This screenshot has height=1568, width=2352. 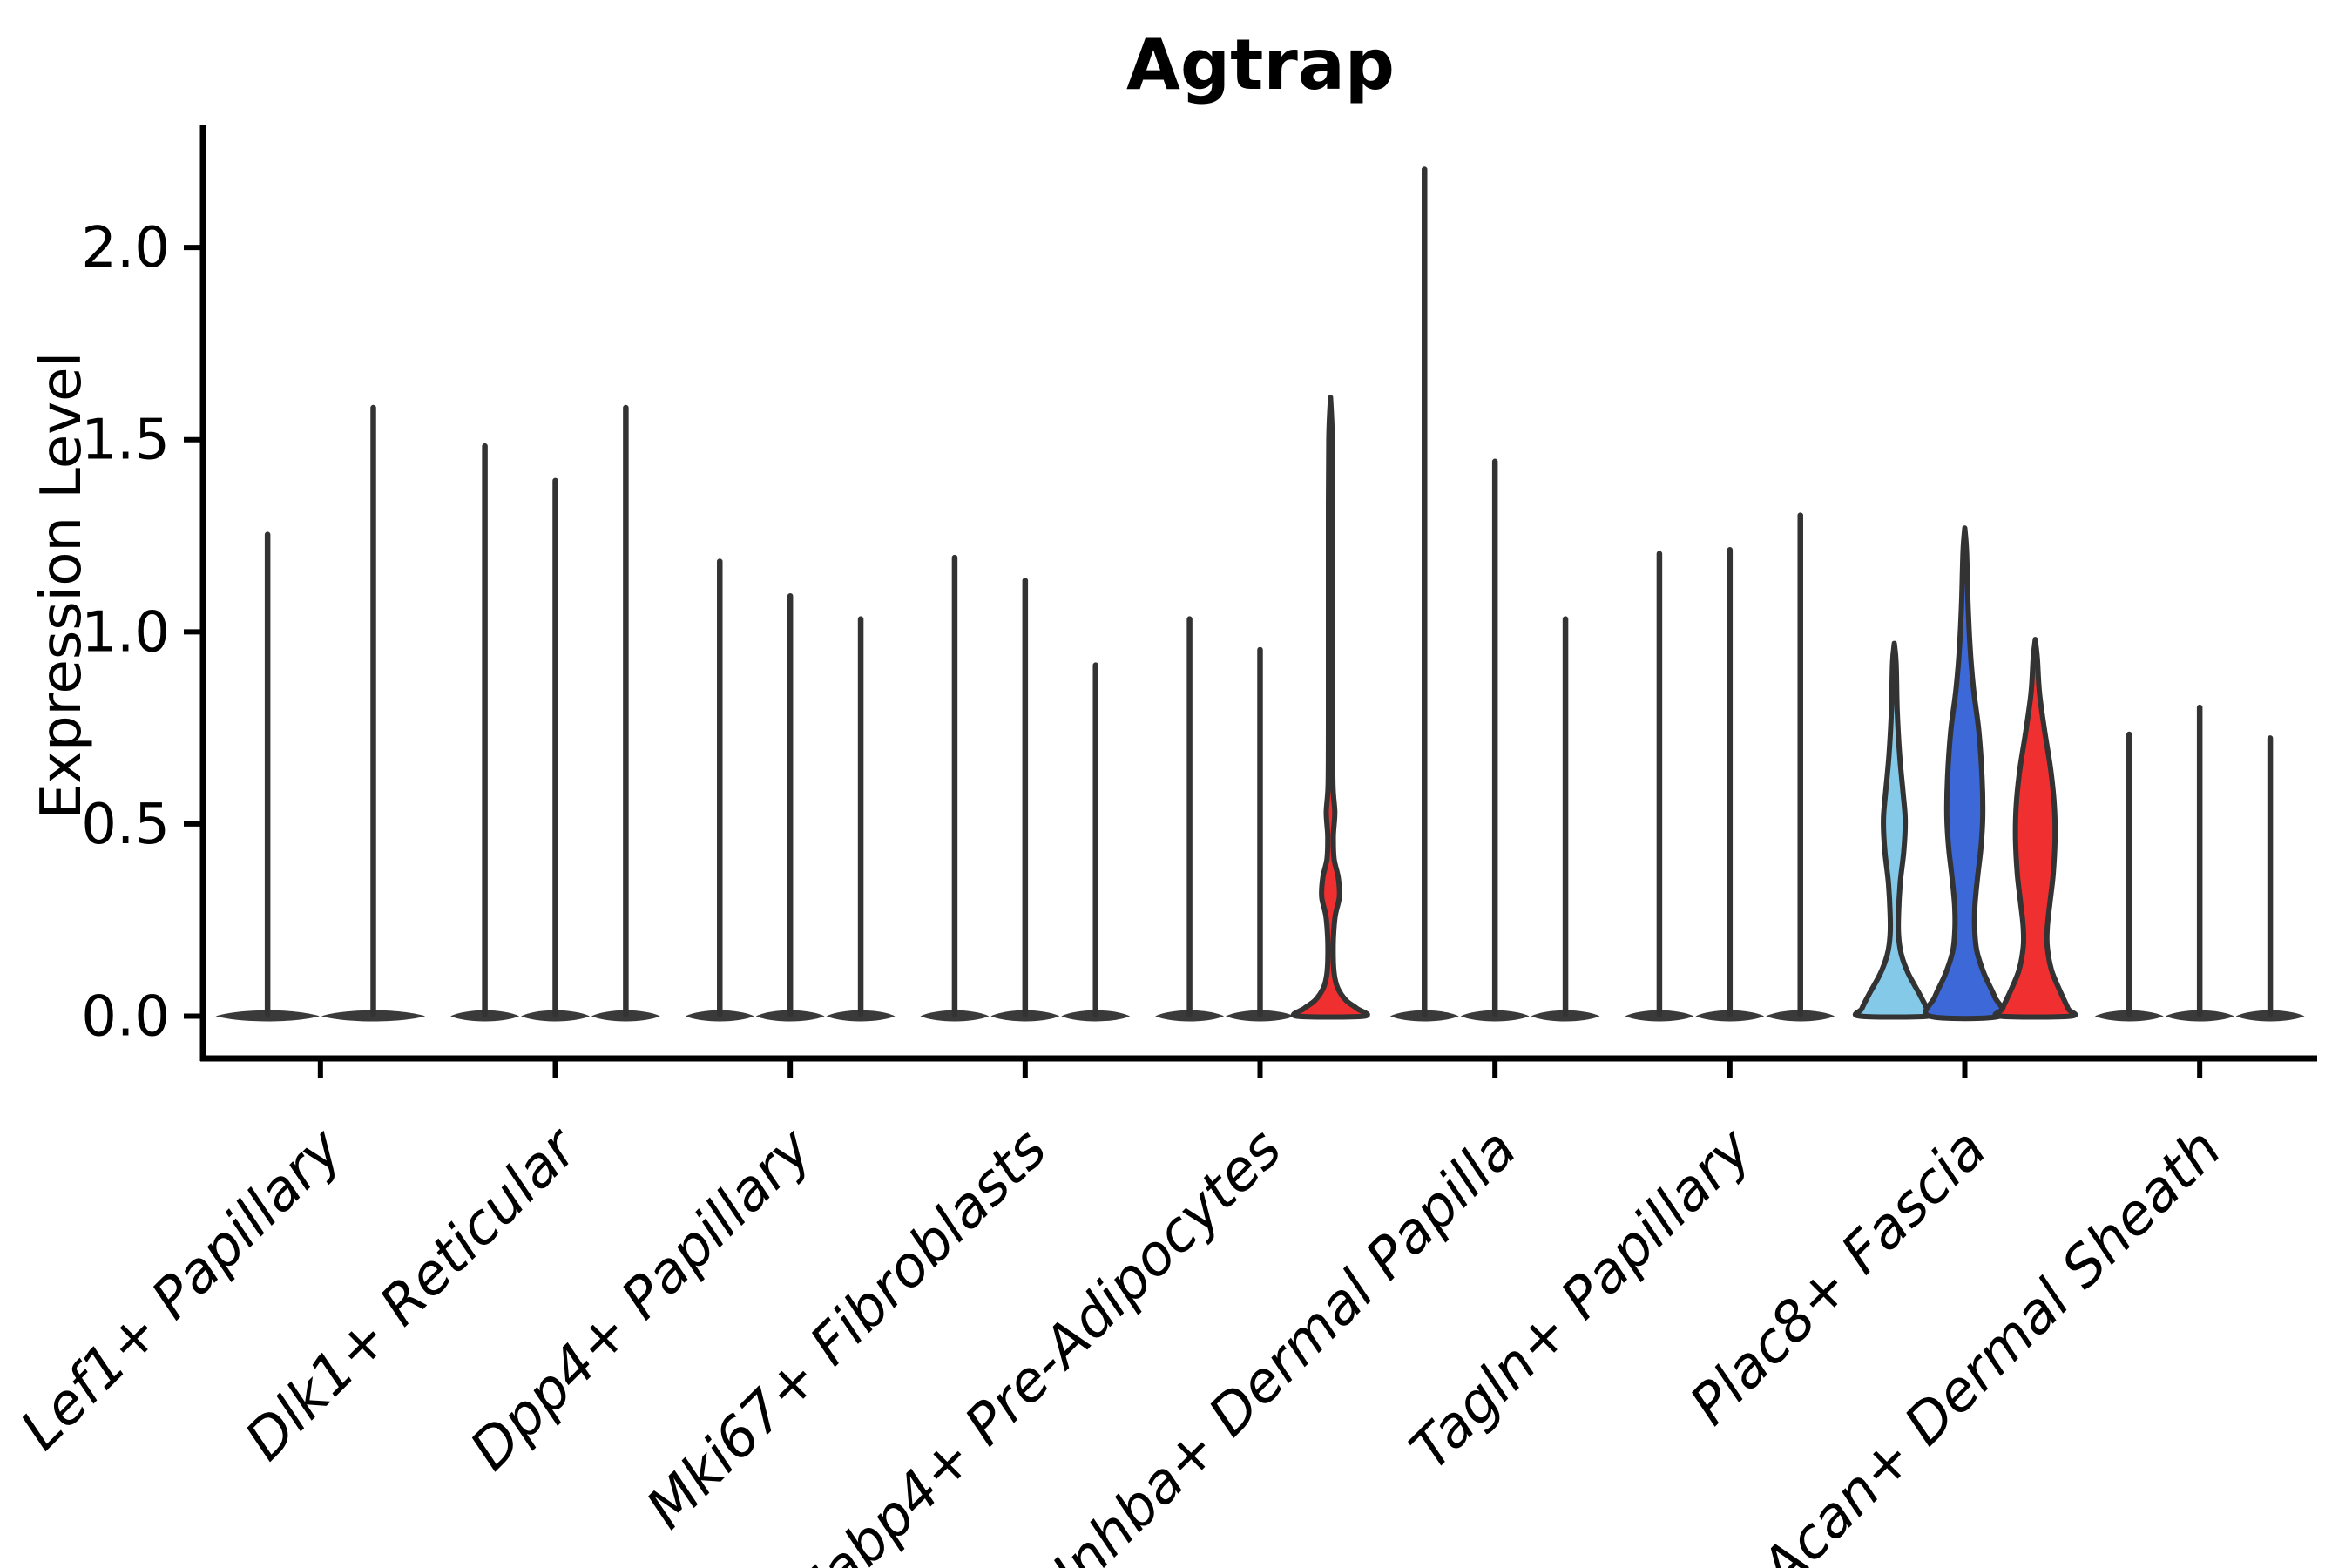 What do you see at coordinates (125, 825) in the screenshot?
I see `y-tick-label-0.5: 0.5` at bounding box center [125, 825].